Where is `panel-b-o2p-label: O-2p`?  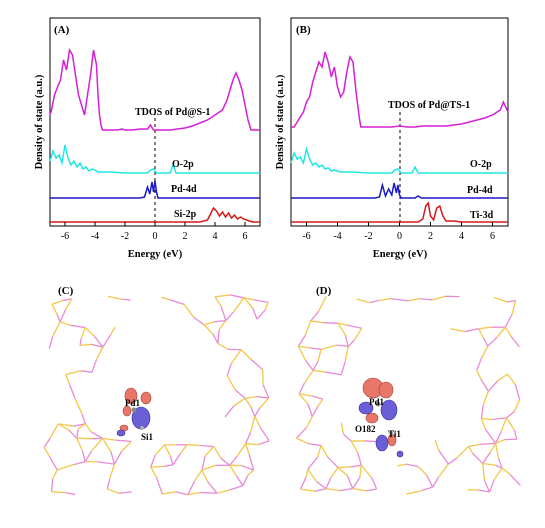
panel-b-o2p-label: O-2p is located at coordinates (481, 164).